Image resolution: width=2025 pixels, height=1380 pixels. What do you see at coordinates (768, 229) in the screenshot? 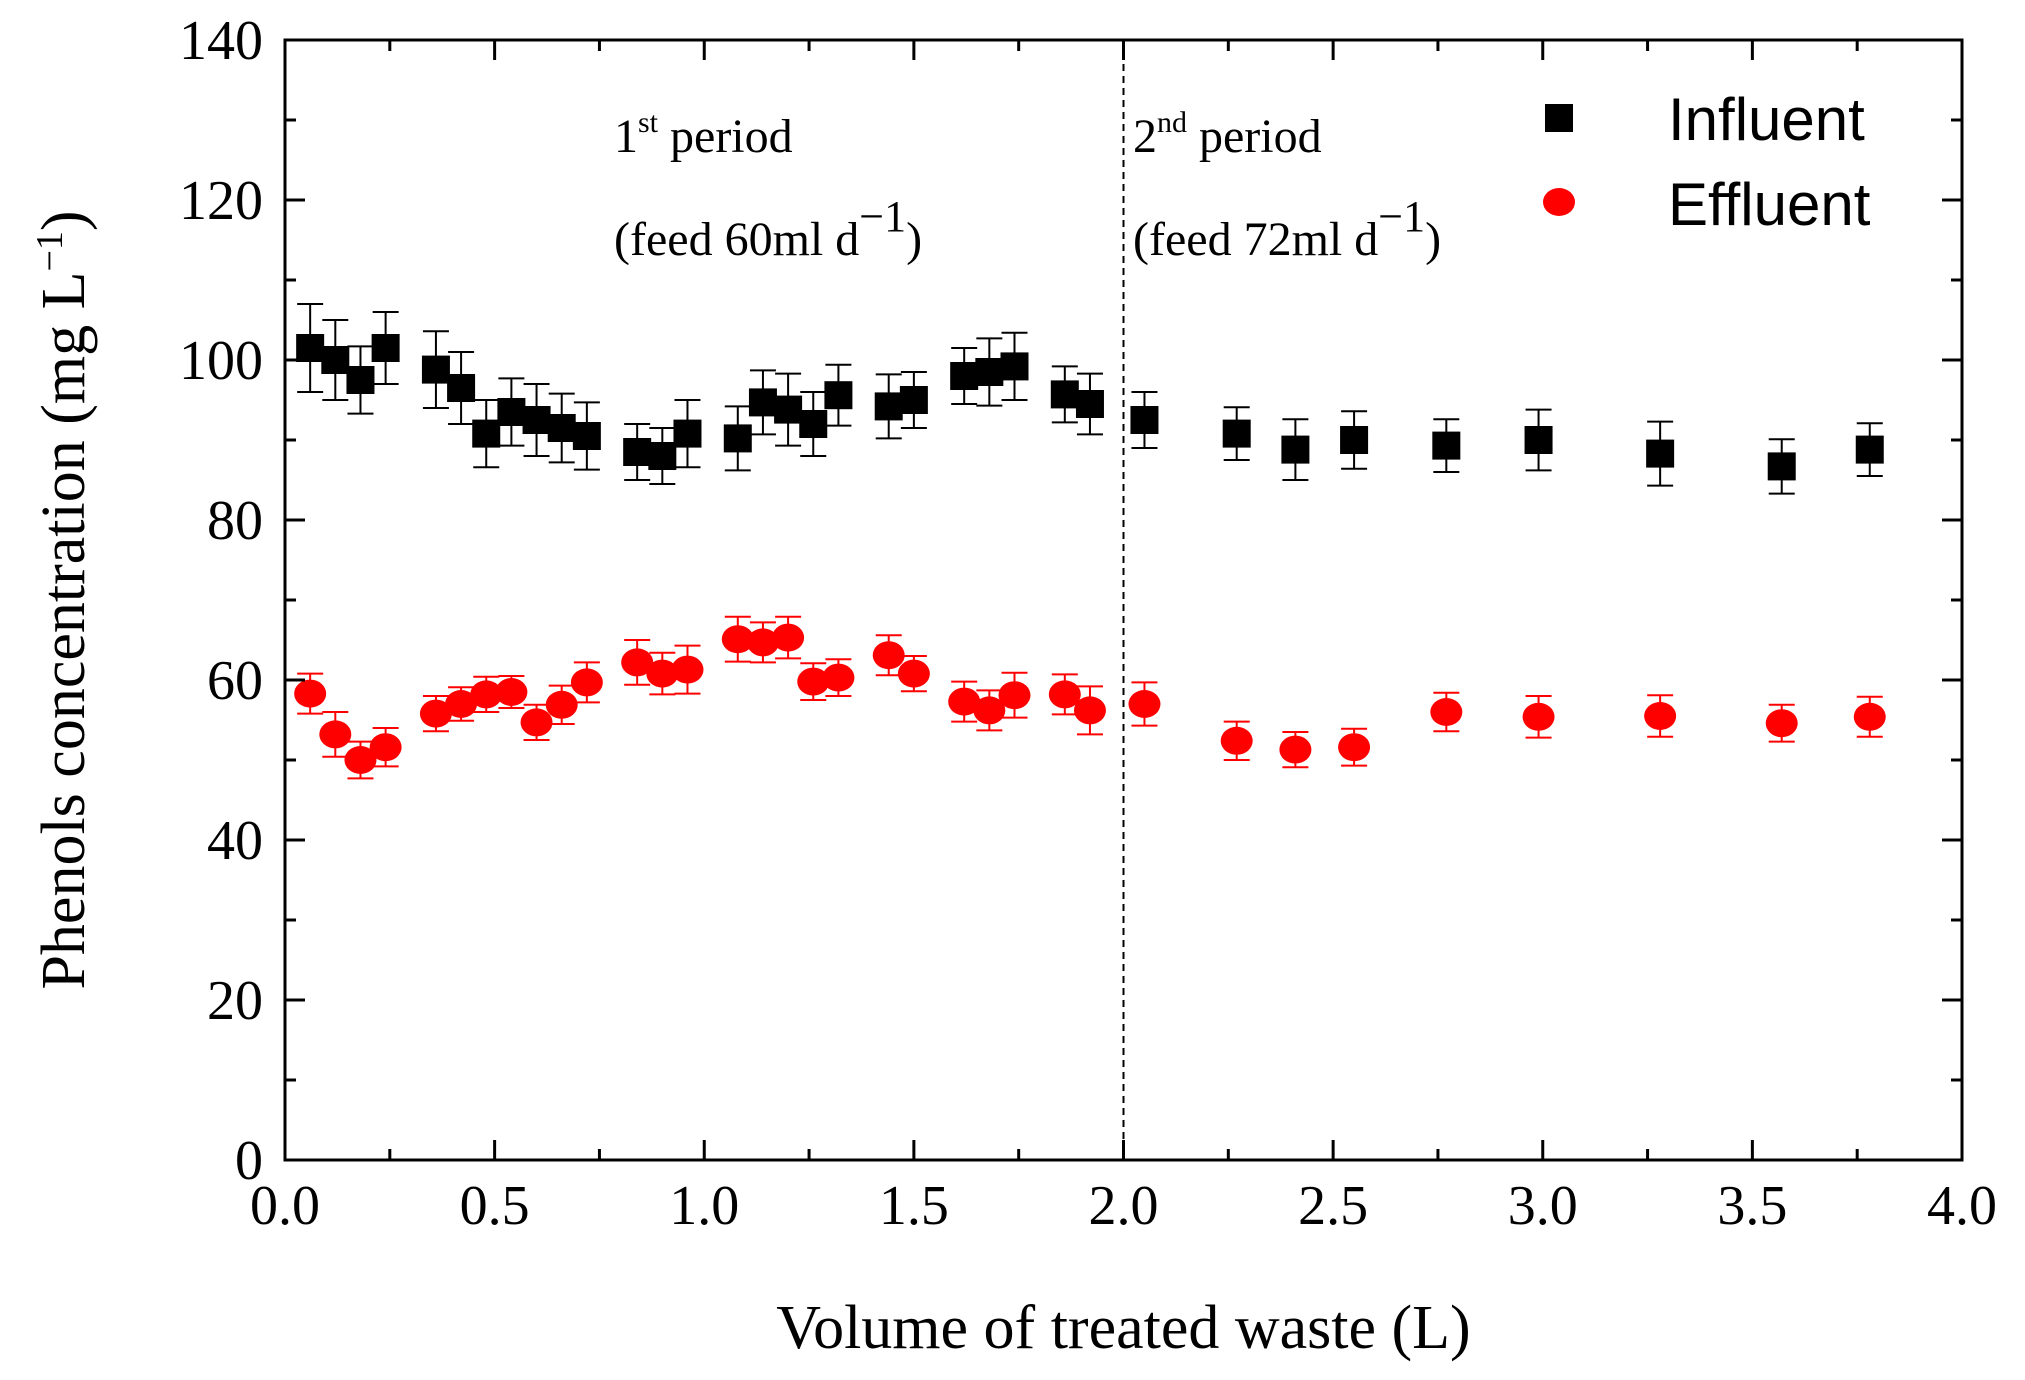
I see `feed-label-1: (feed 60ml d−1)` at bounding box center [768, 229].